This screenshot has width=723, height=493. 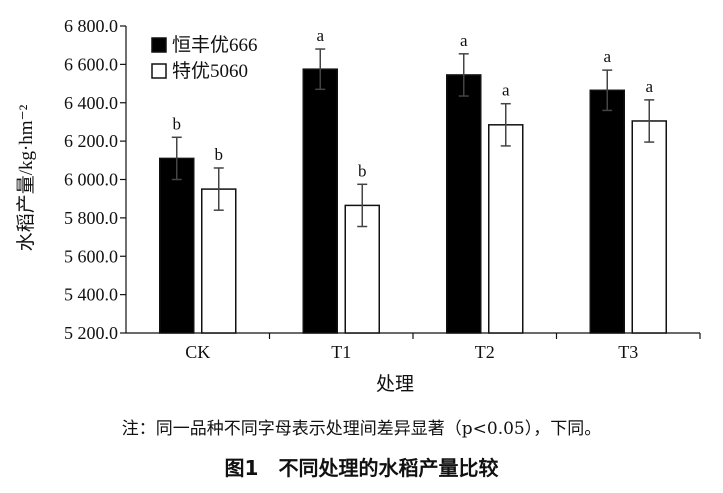 What do you see at coordinates (361, 468) in the screenshot?
I see `figure-caption: 图1 不同处理的水稻产量比较` at bounding box center [361, 468].